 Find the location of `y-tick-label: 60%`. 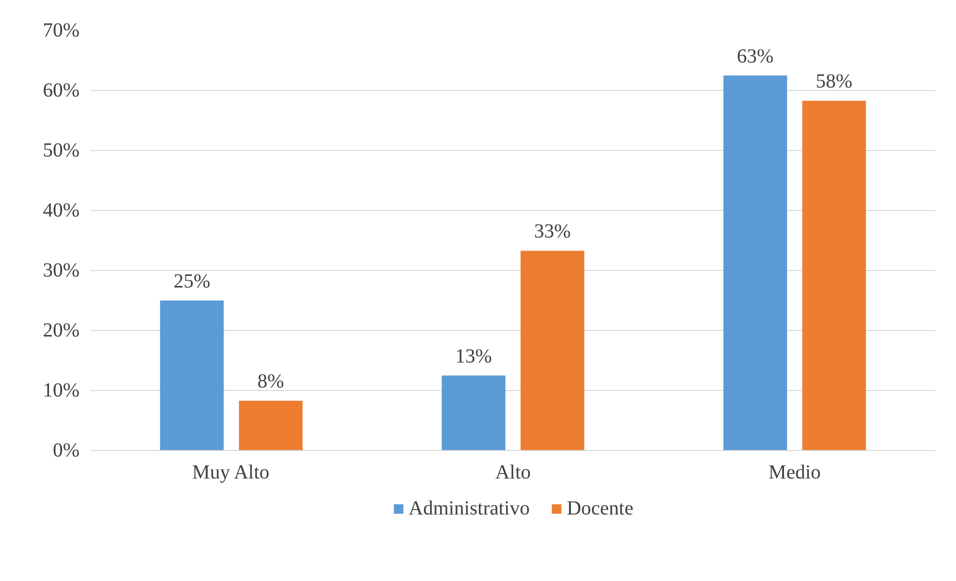

y-tick-label: 60% is located at coordinates (61, 91).